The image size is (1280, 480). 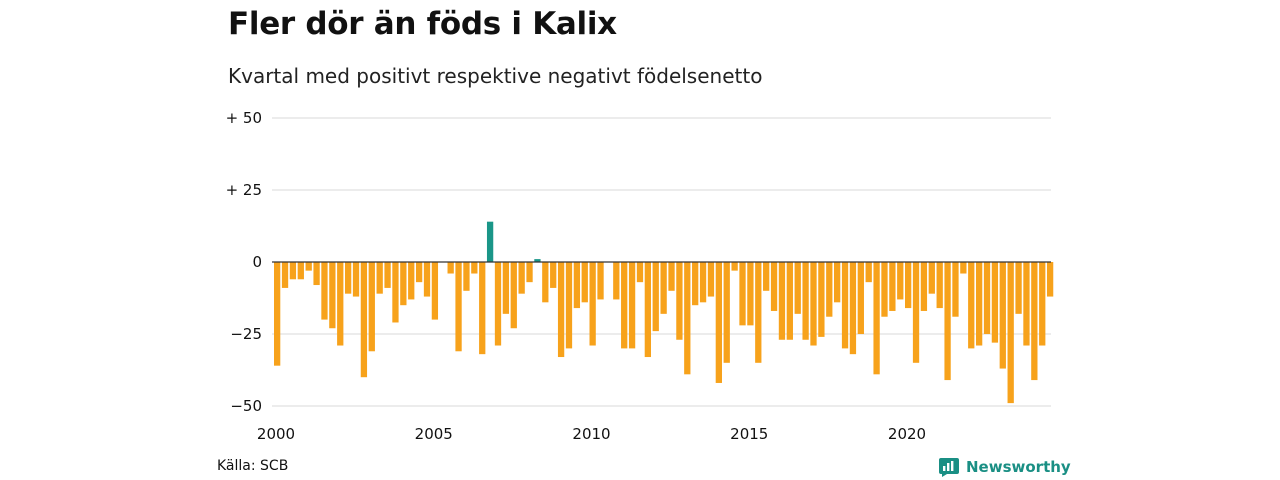 I want to click on y-tick-label: −25, so click(x=246, y=334).